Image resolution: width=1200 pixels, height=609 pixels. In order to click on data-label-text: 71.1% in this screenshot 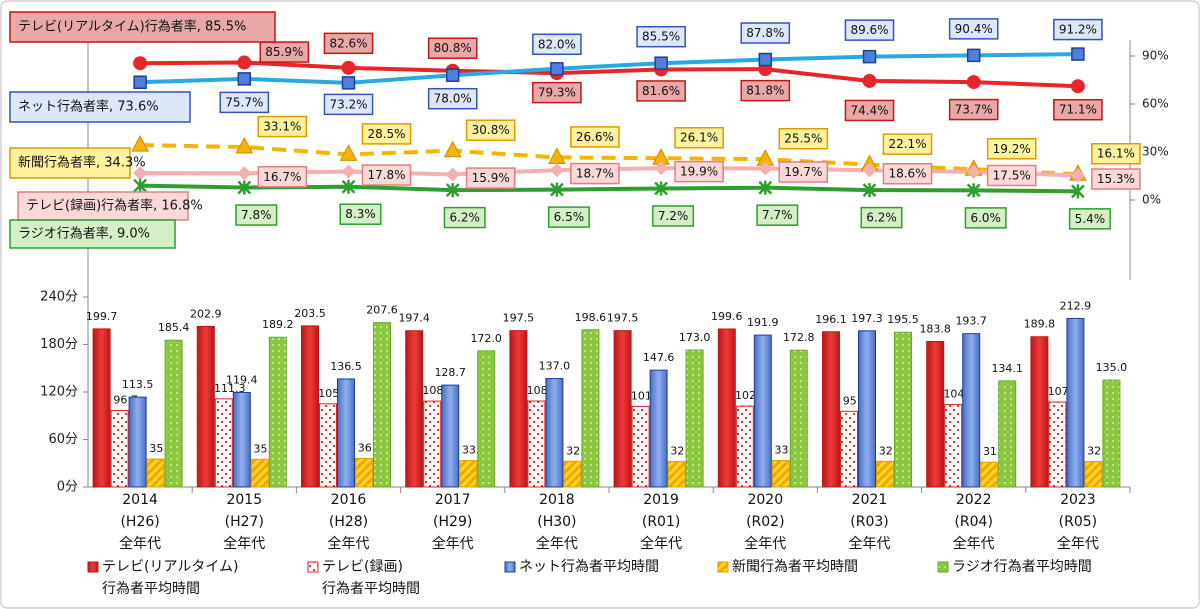, I will do `click(1078, 110)`.